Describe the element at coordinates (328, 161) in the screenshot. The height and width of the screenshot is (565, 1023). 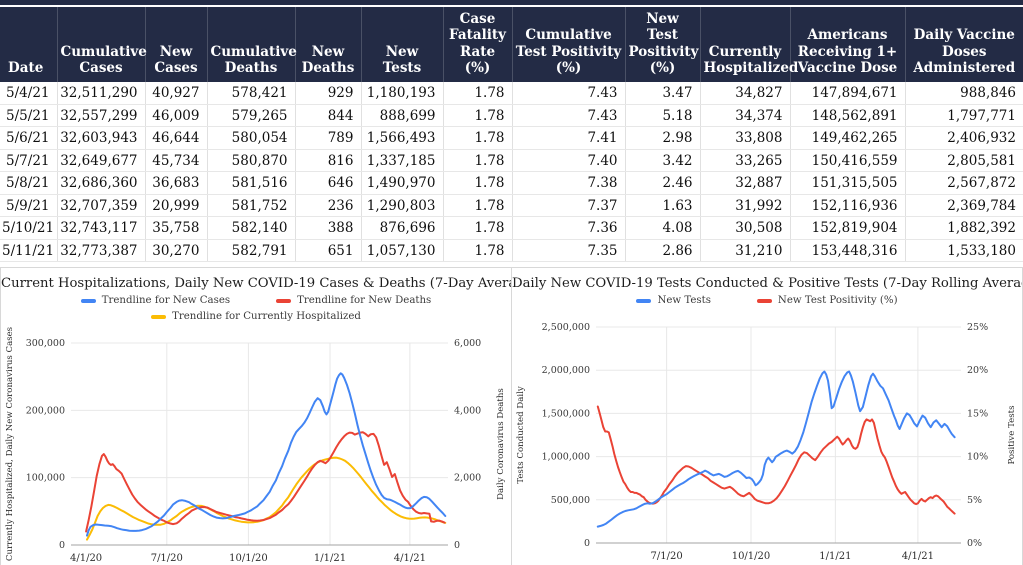
I see `table-cell: 816` at that location.